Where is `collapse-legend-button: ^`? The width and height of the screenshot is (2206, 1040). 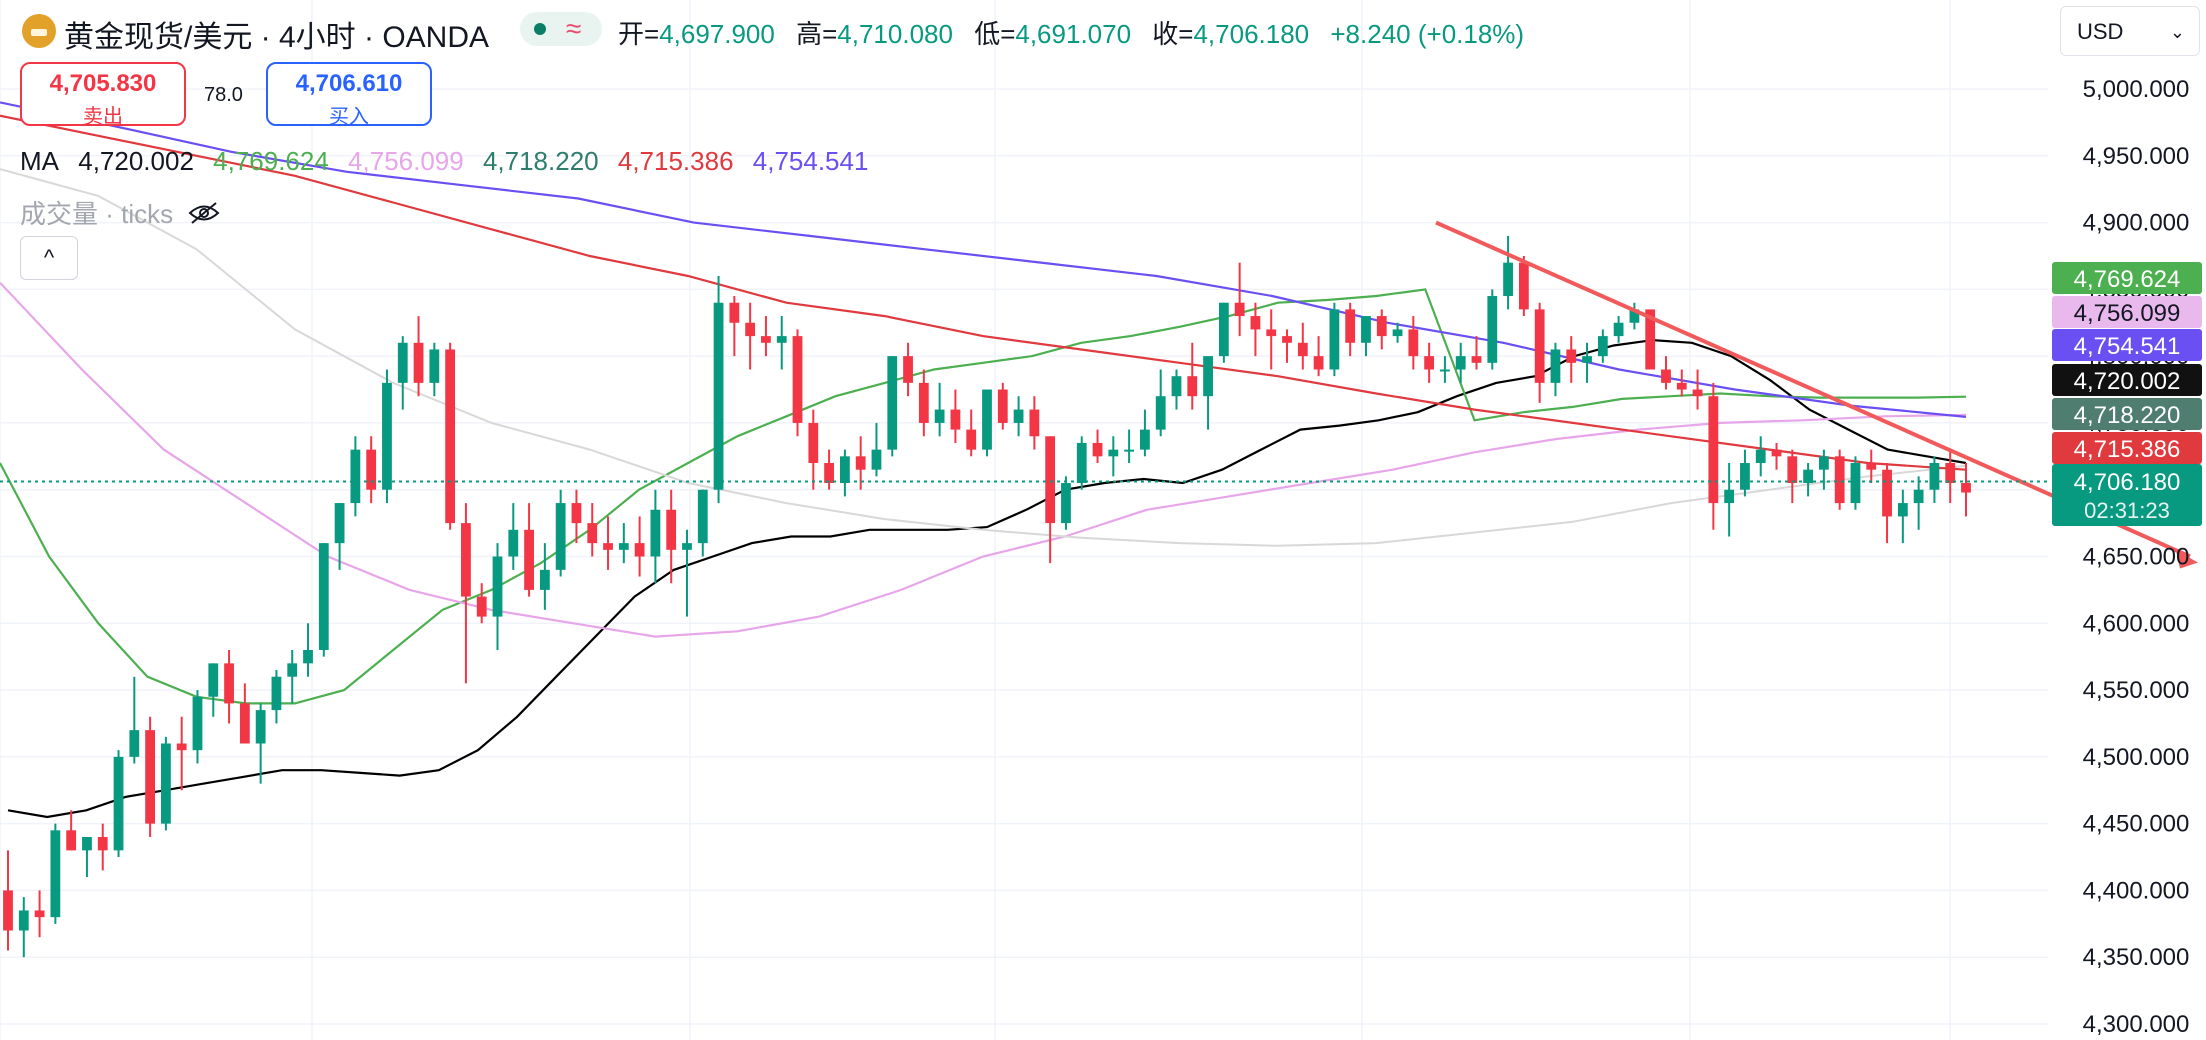 collapse-legend-button: ^ is located at coordinates (49, 258).